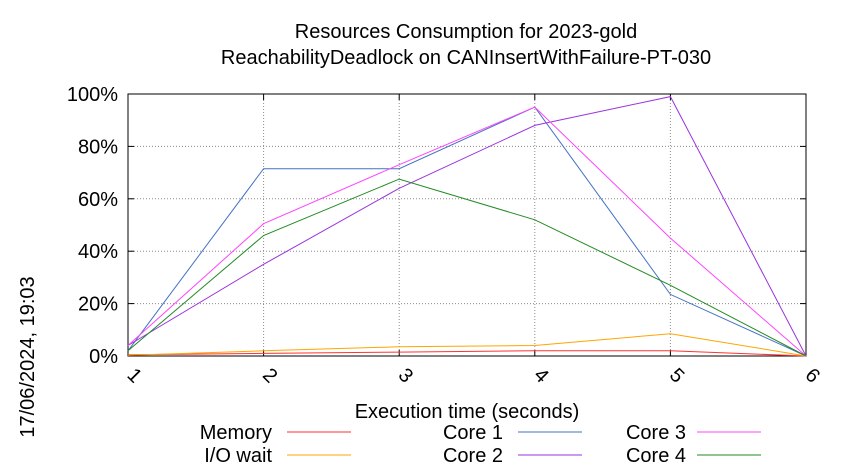 The width and height of the screenshot is (850, 475). What do you see at coordinates (98, 200) in the screenshot?
I see `y-tick-label: 60%` at bounding box center [98, 200].